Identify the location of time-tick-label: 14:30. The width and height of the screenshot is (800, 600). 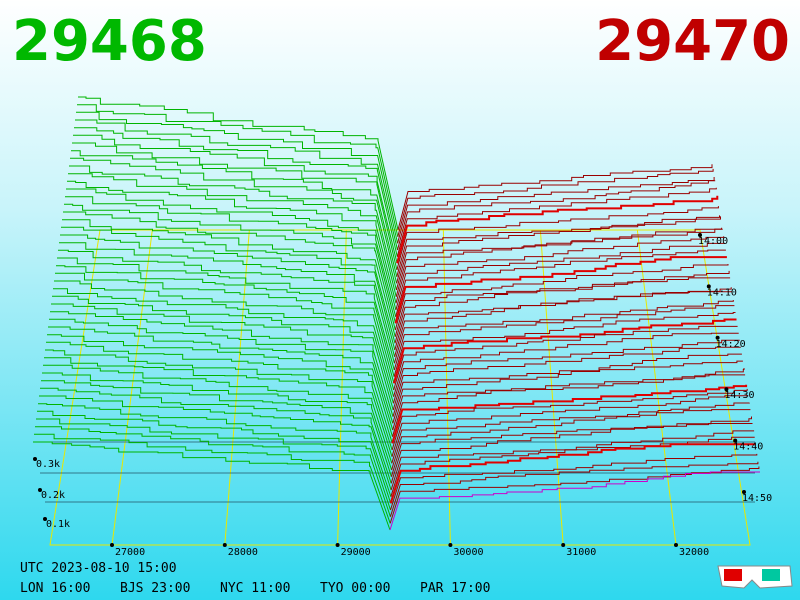
(739, 395).